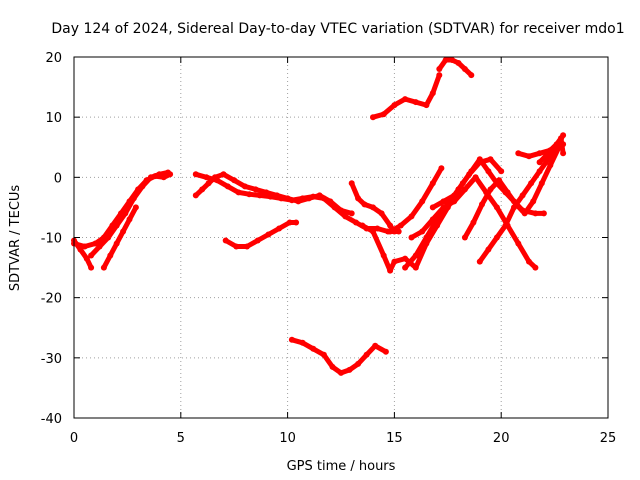 The image size is (640, 480). Describe the element at coordinates (51, 359) in the screenshot. I see `y-tick-label: -30` at that location.